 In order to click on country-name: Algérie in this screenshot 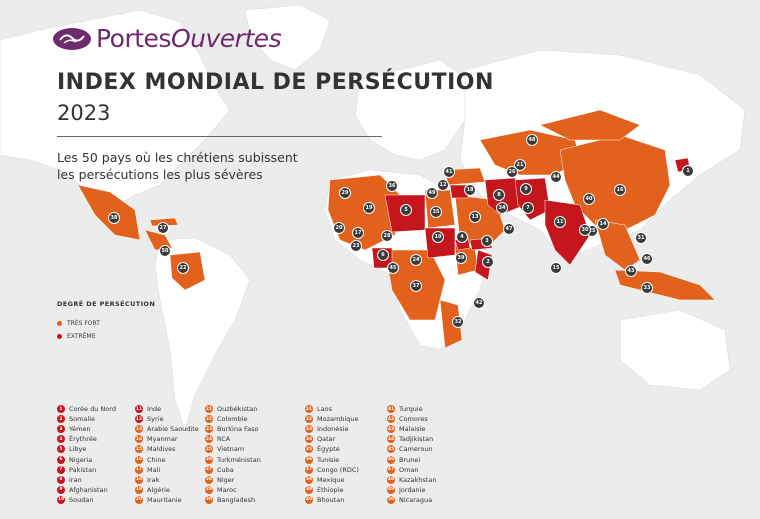, I will do `click(158, 489)`.